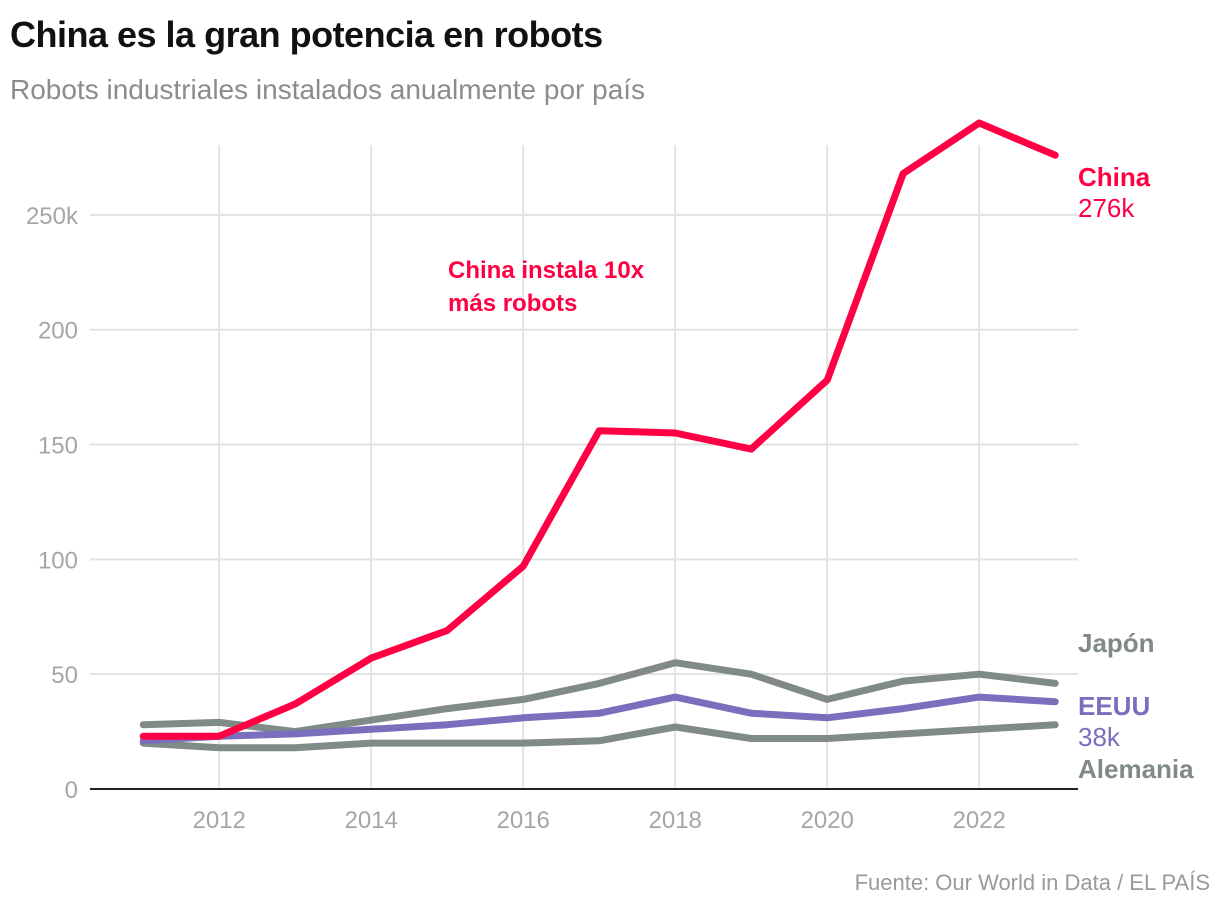 The image size is (1220, 914). I want to click on x-tick-label: 2020, so click(827, 820).